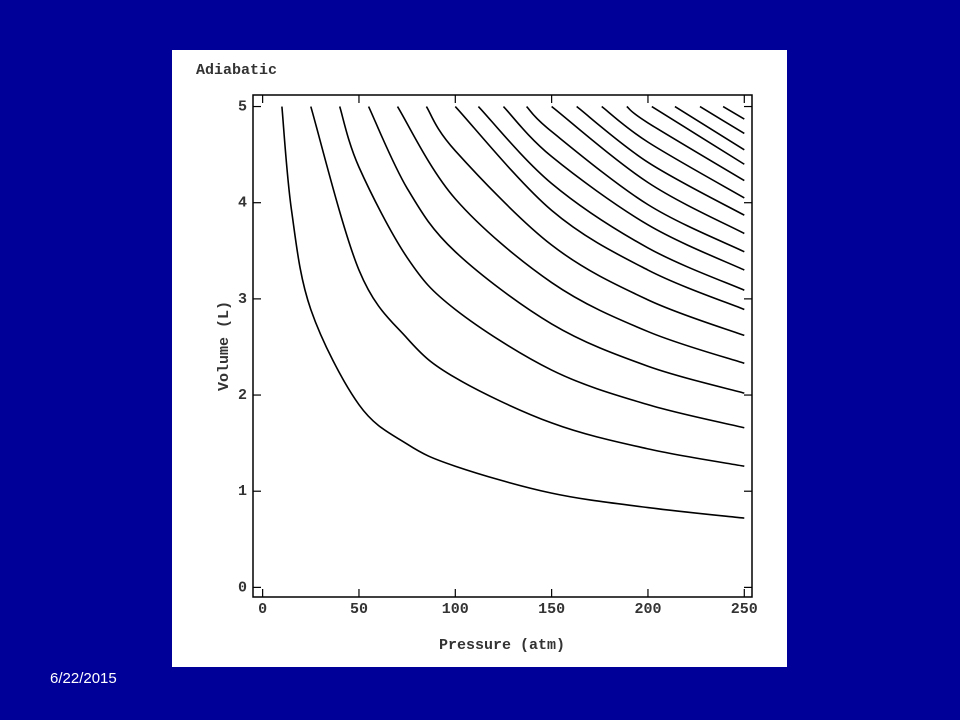 The width and height of the screenshot is (960, 720). What do you see at coordinates (242, 587) in the screenshot?
I see `y-tick-label: 0` at bounding box center [242, 587].